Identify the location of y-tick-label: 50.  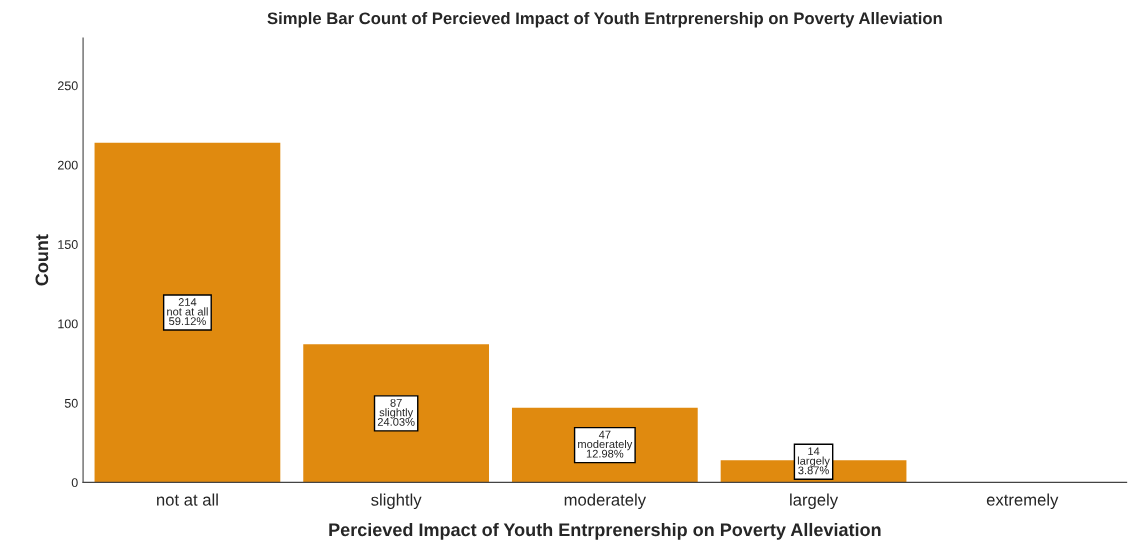
(71, 403).